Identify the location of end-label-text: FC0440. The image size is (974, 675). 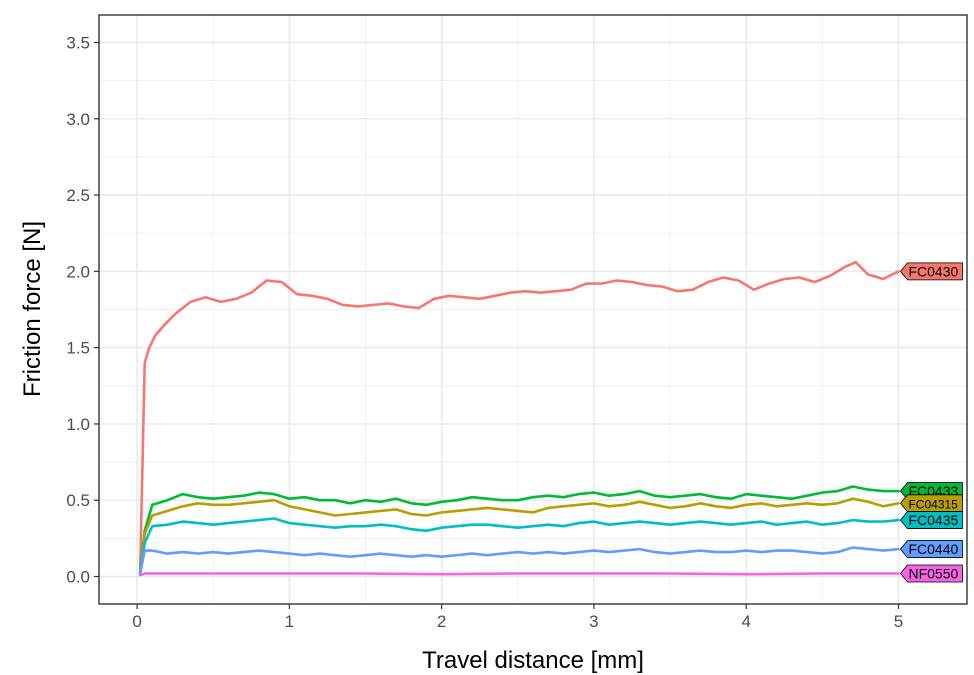
(933, 549).